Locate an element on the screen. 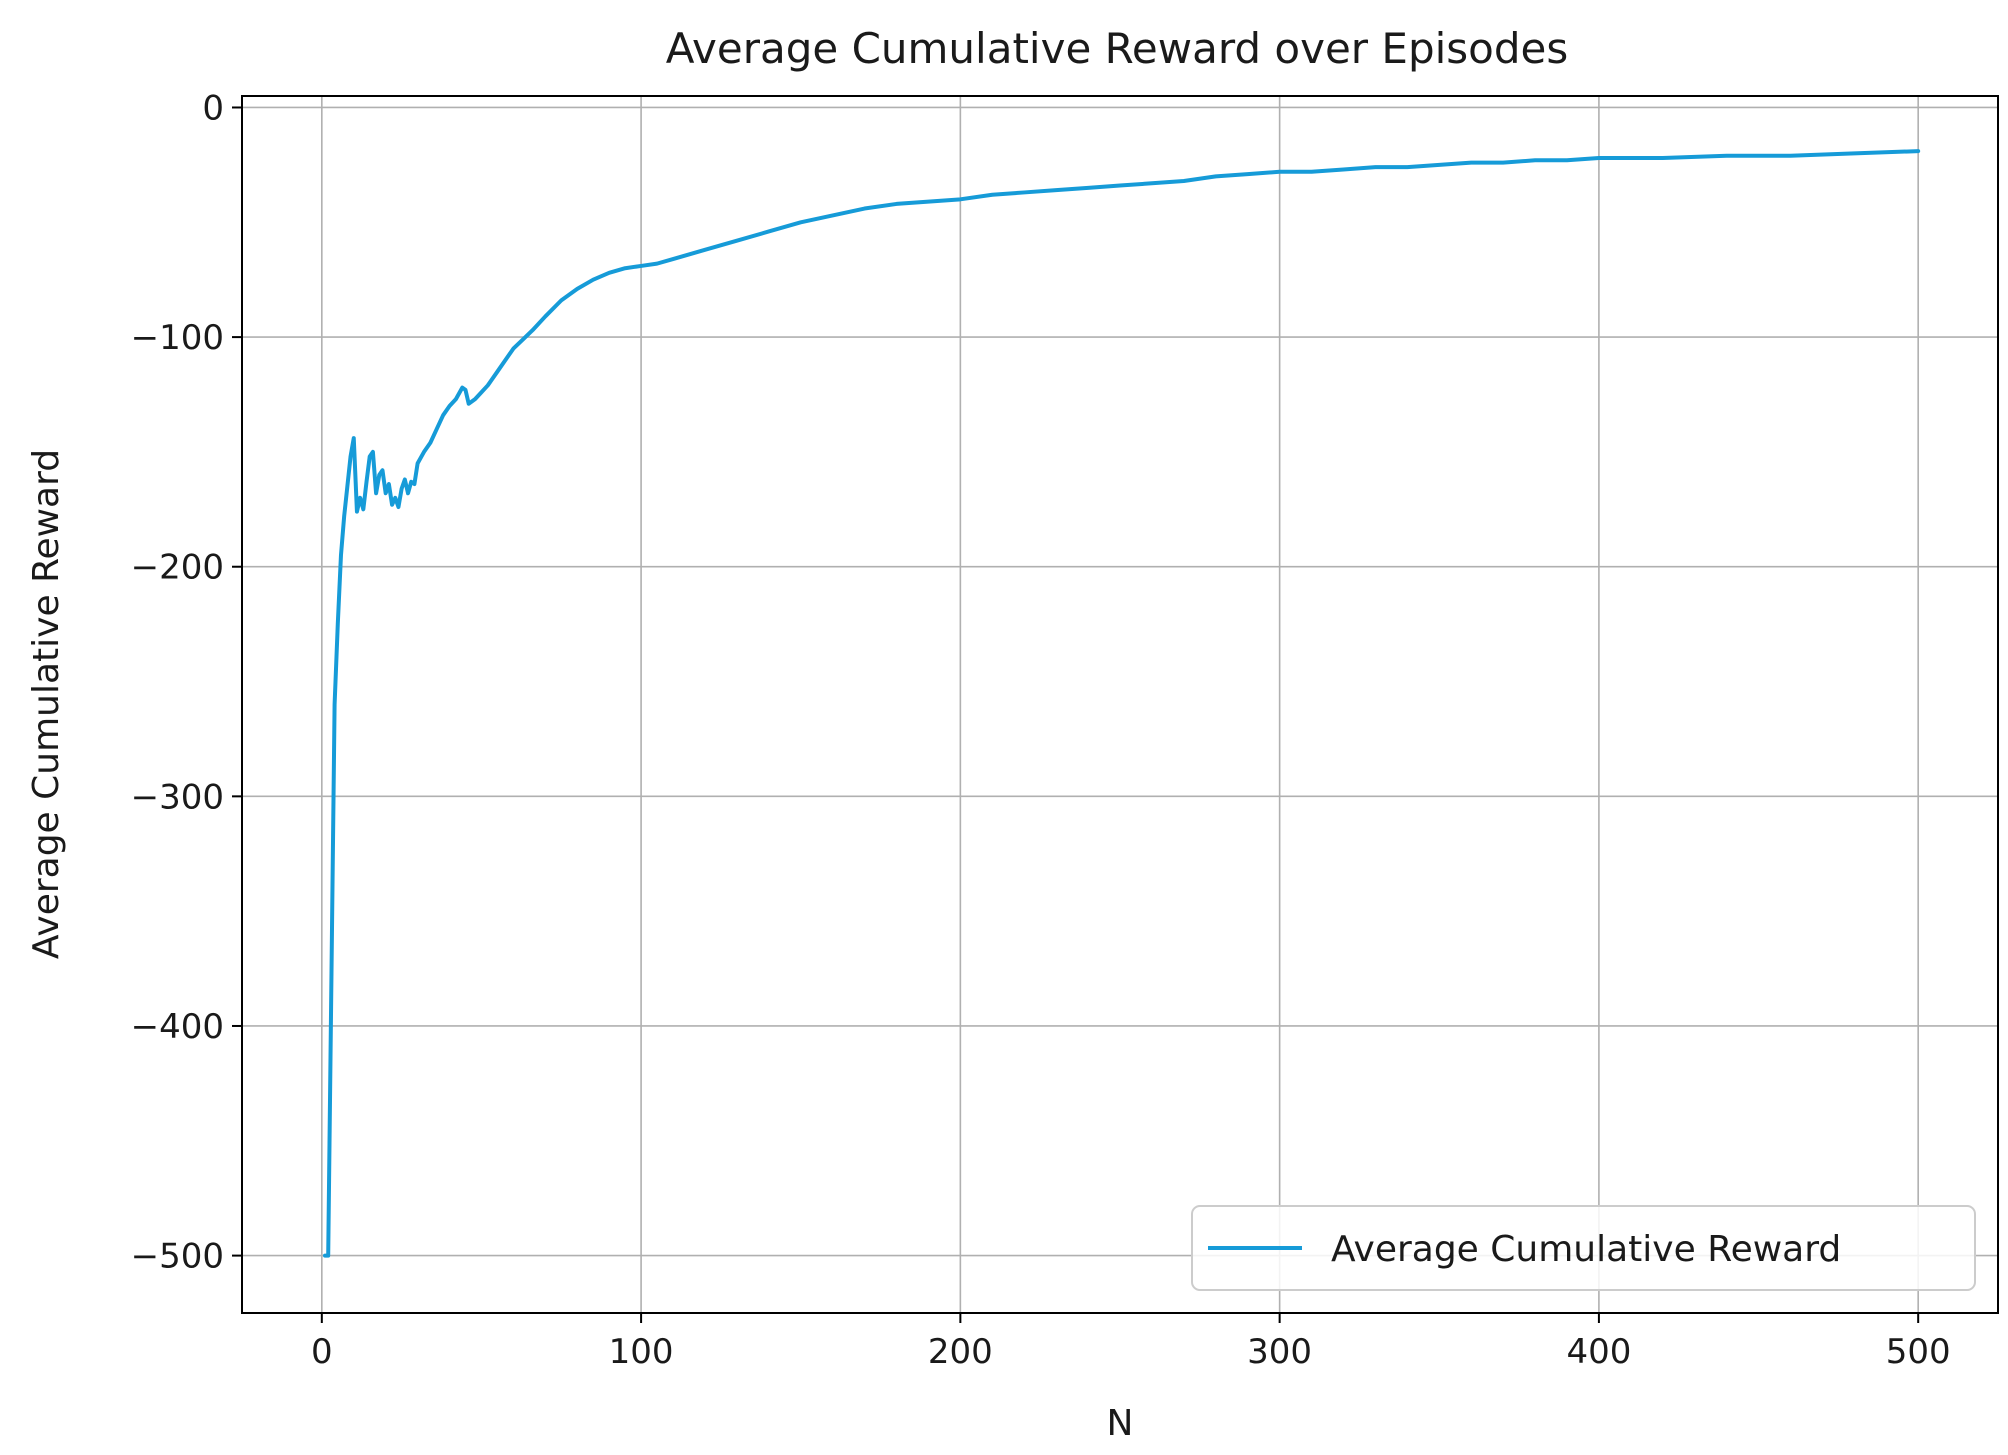  y-tick-label: −200 is located at coordinates (177, 568).